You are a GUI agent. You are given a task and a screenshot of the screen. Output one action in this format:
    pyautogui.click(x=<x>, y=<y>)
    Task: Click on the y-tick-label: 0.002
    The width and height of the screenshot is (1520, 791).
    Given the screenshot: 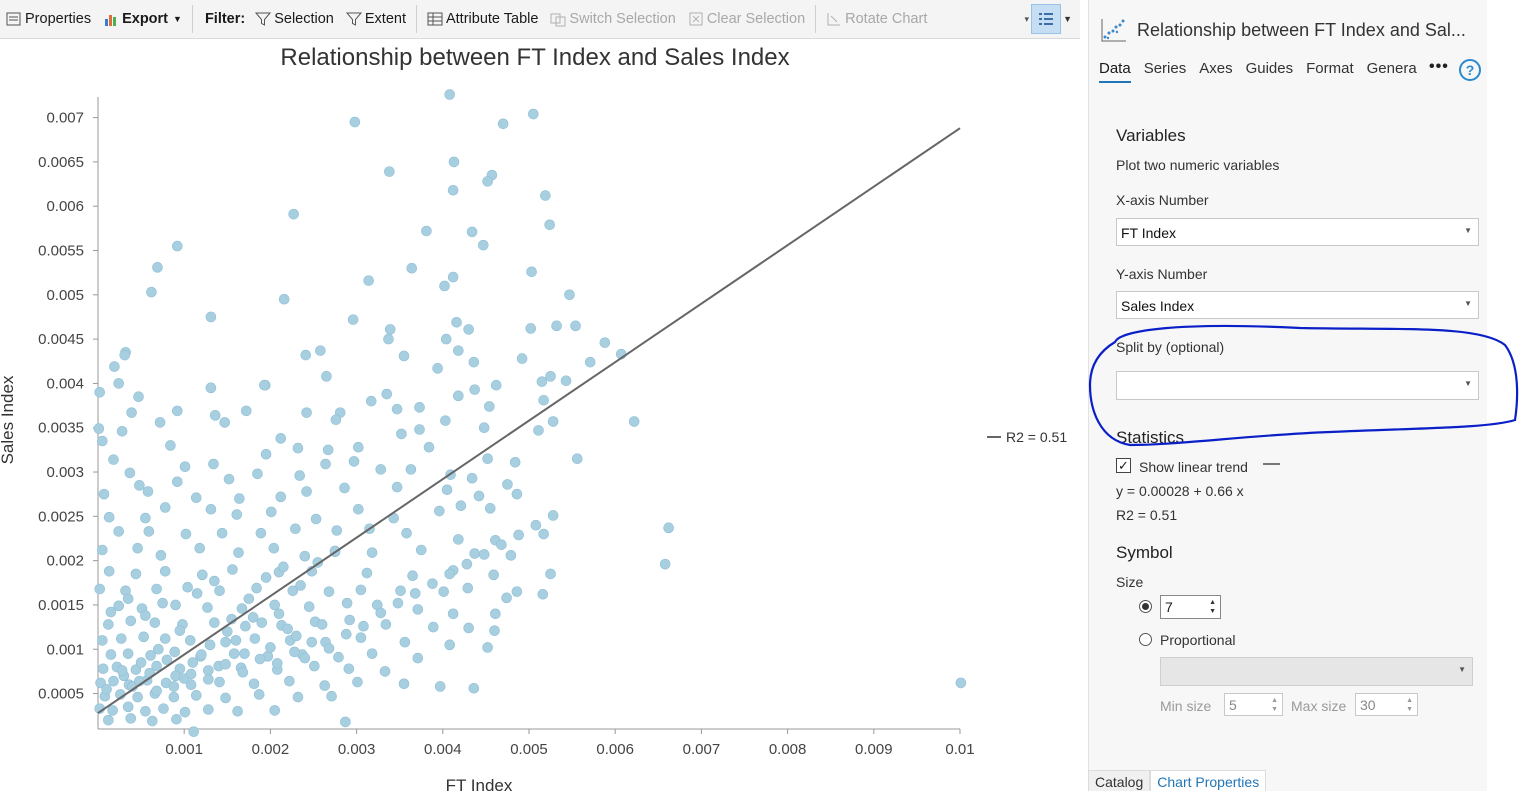 What is the action you would take?
    pyautogui.click(x=65, y=561)
    